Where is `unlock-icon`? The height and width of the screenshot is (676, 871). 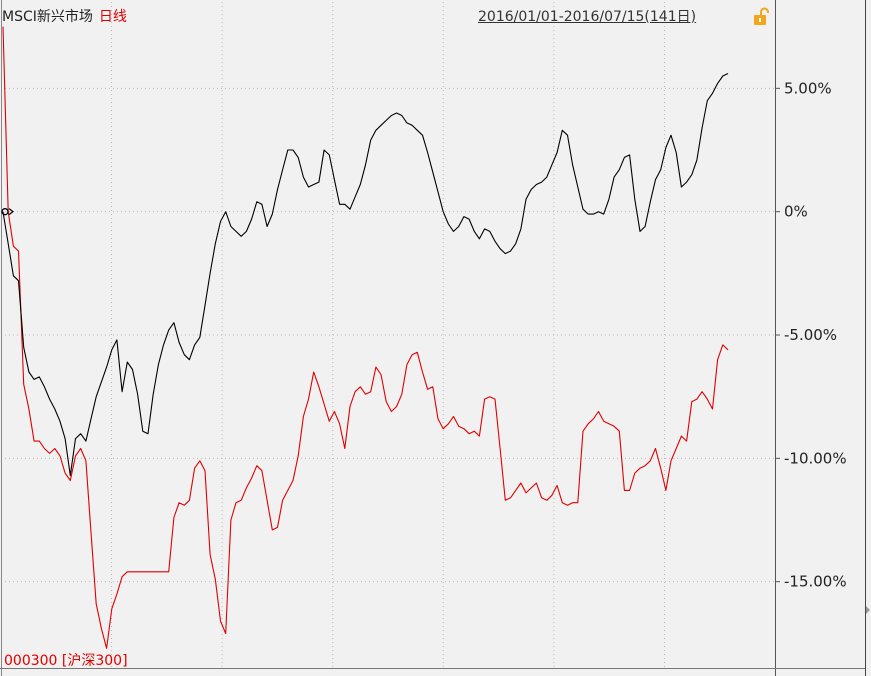
unlock-icon is located at coordinates (762, 16).